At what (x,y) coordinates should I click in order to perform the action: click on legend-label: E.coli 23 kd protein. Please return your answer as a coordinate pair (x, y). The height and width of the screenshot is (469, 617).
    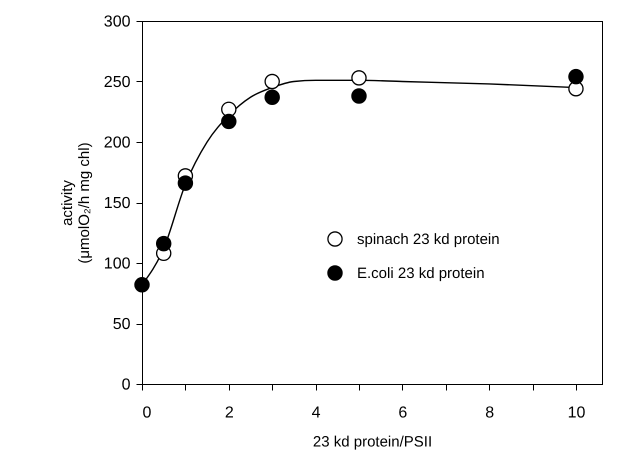
    Looking at the image, I should click on (421, 273).